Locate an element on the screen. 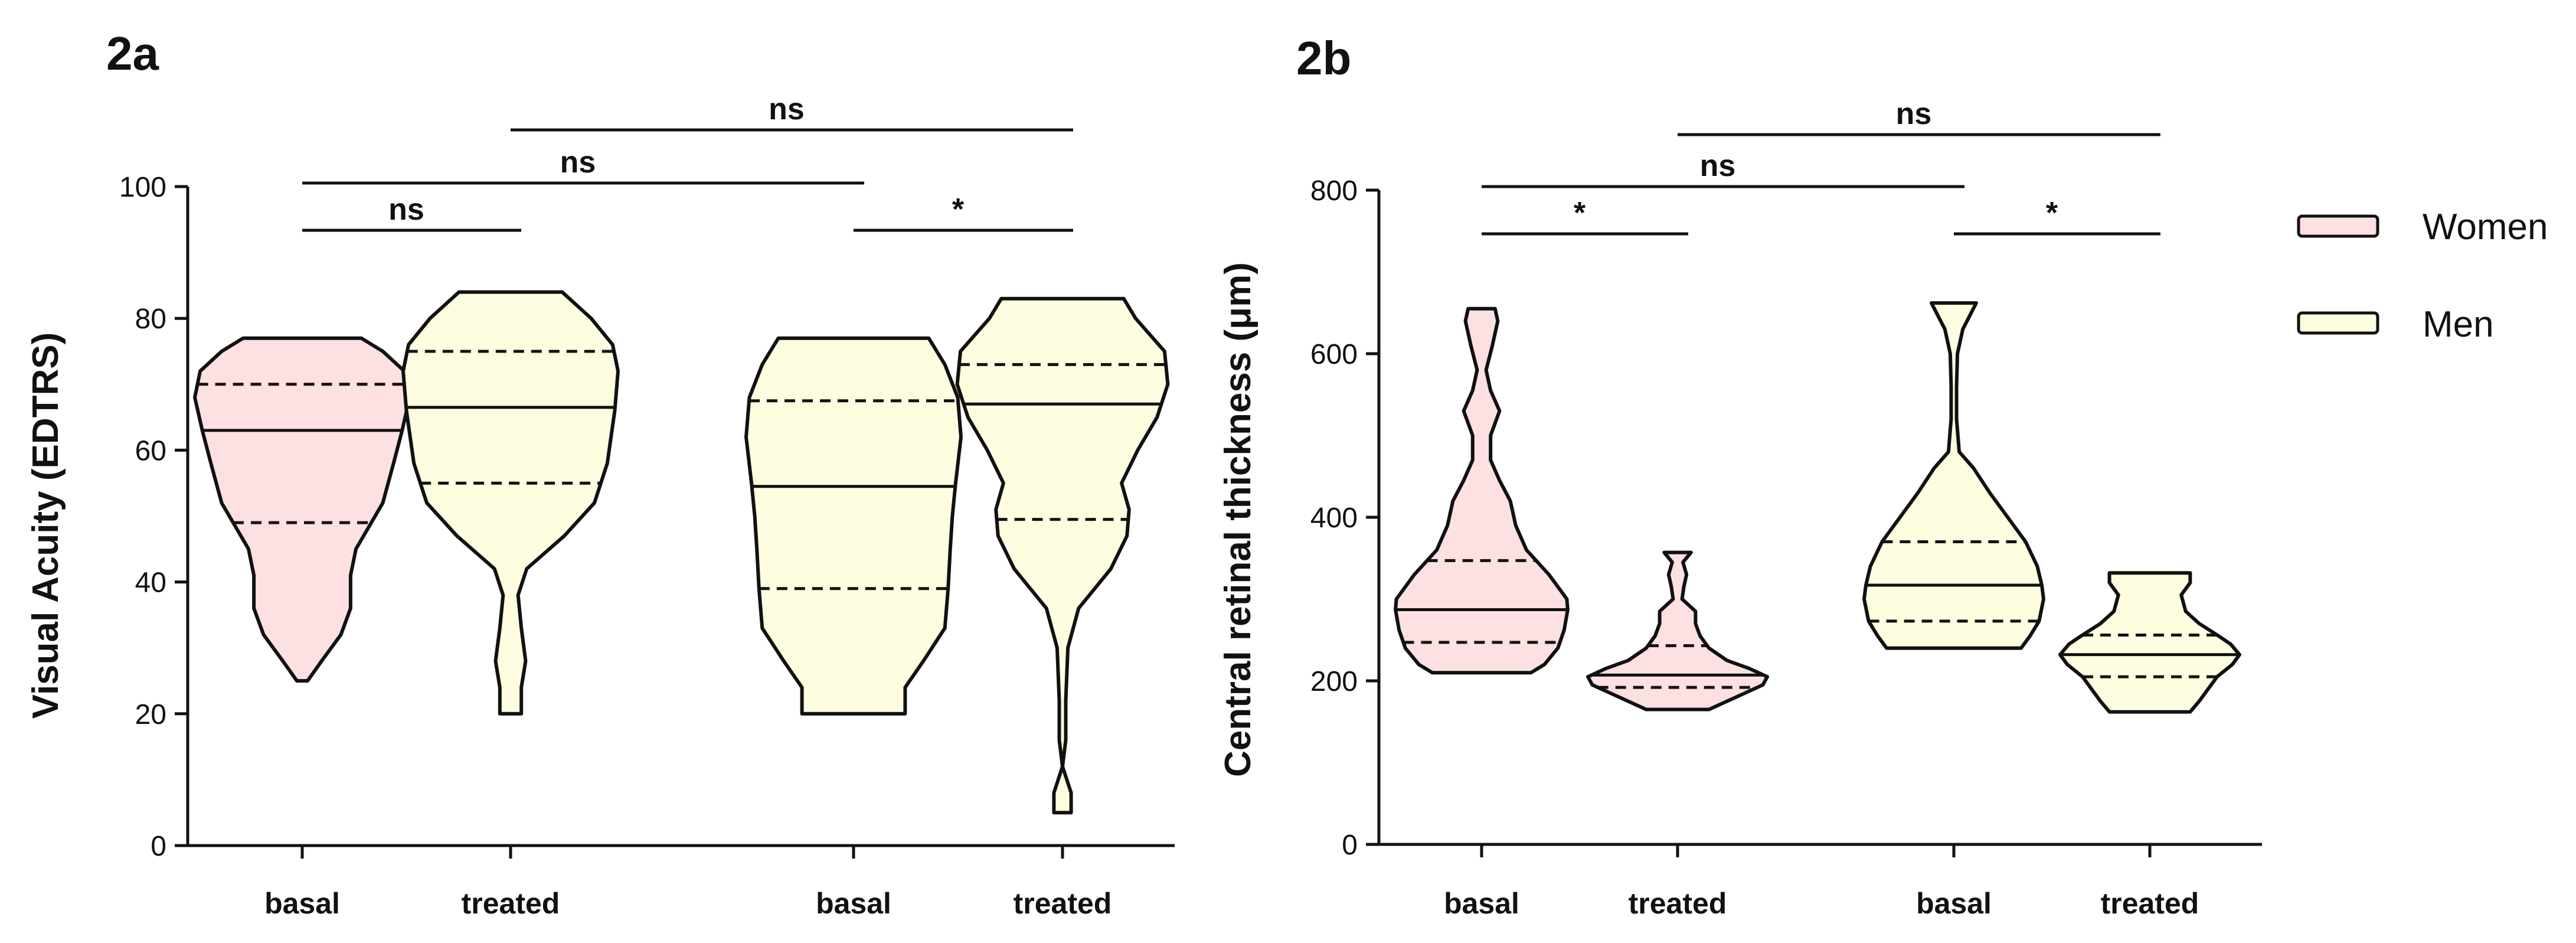  legend: Women Men is located at coordinates (2422, 276).